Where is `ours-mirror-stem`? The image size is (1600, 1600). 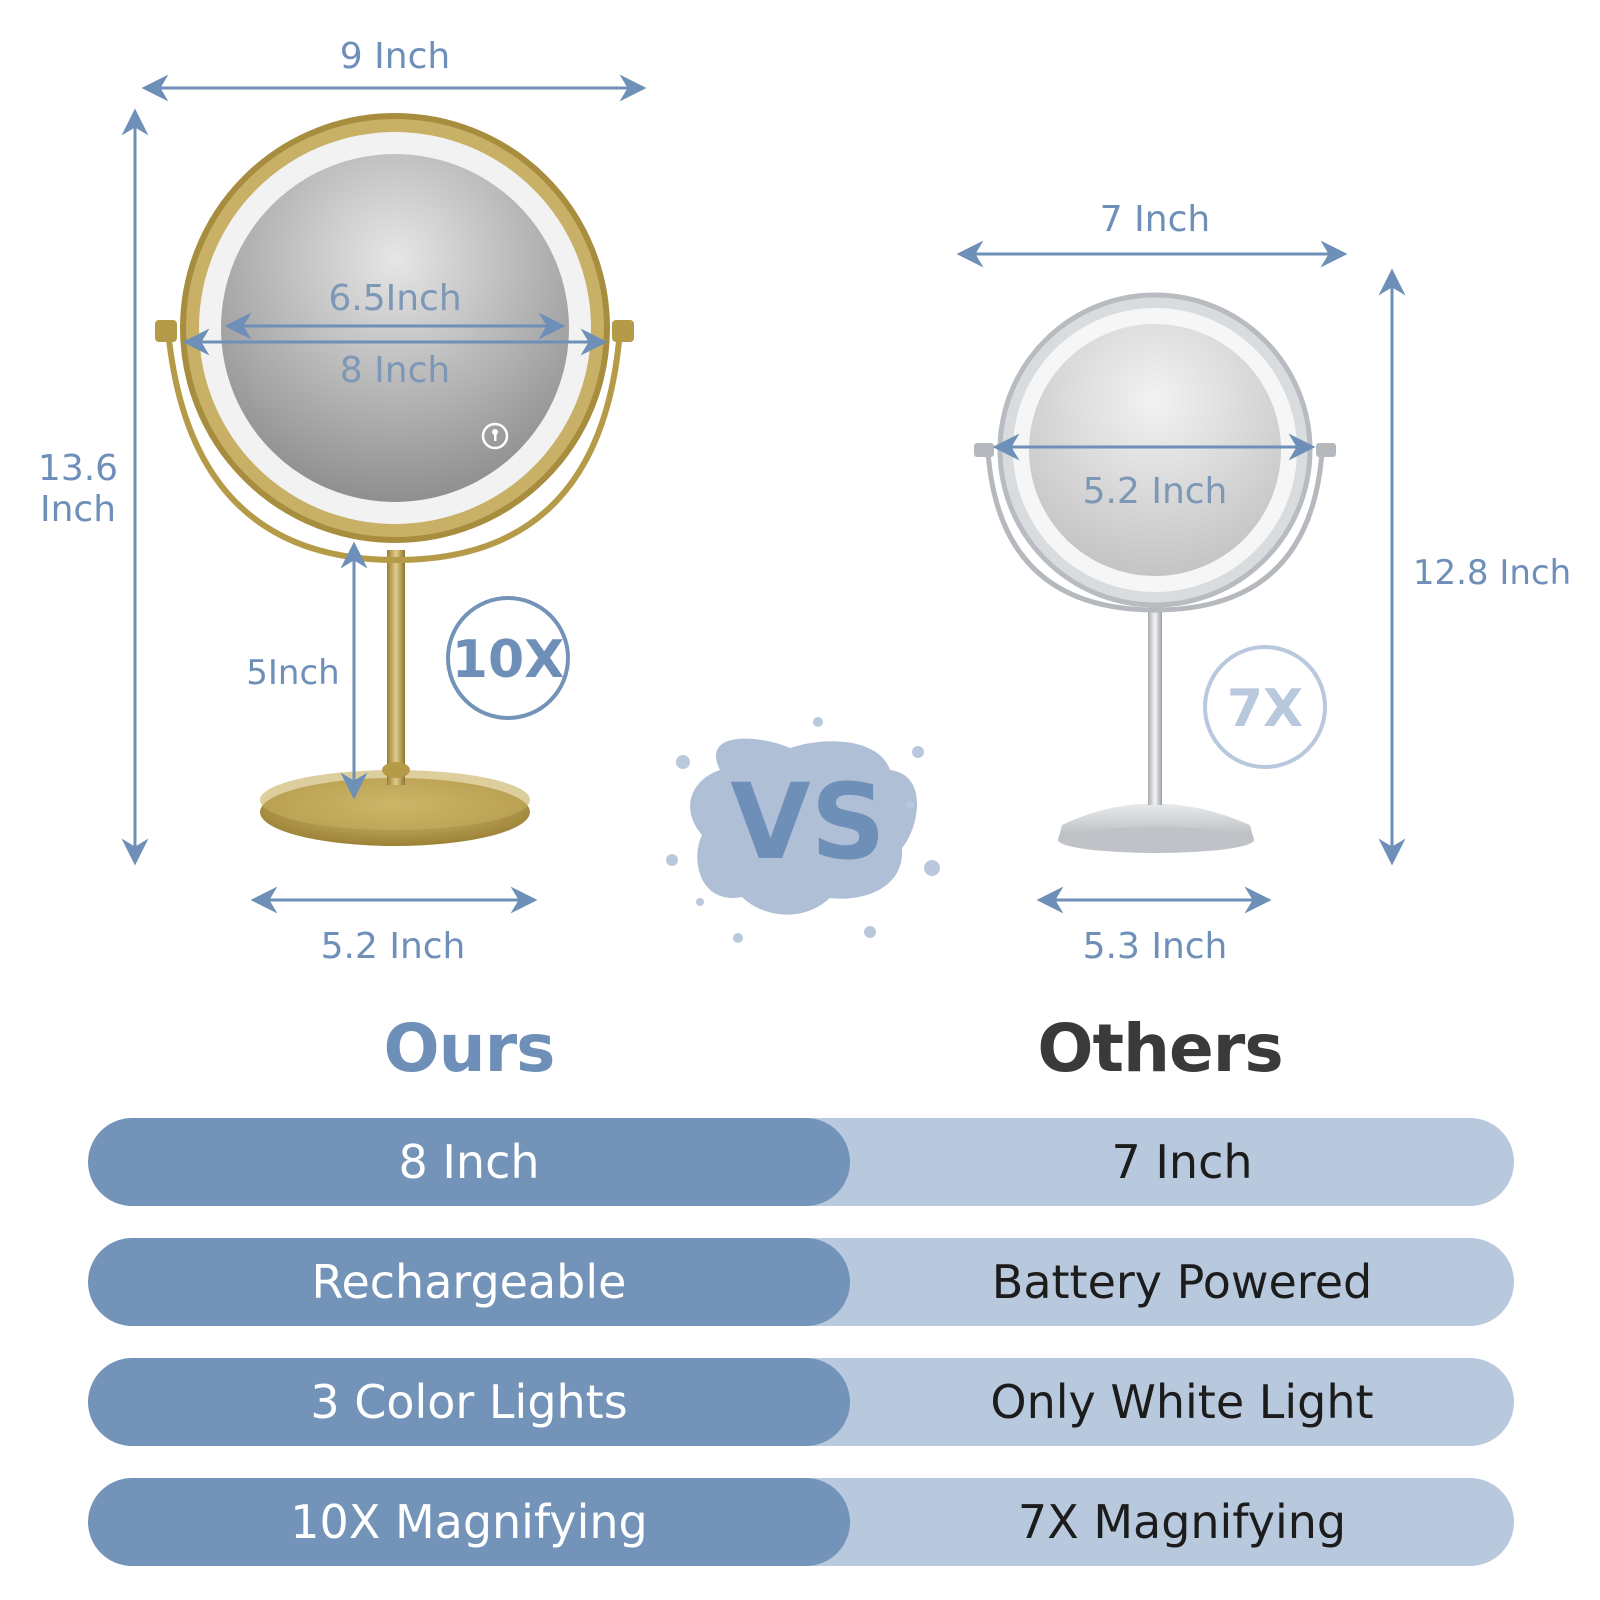
ours-mirror-stem is located at coordinates (396, 667).